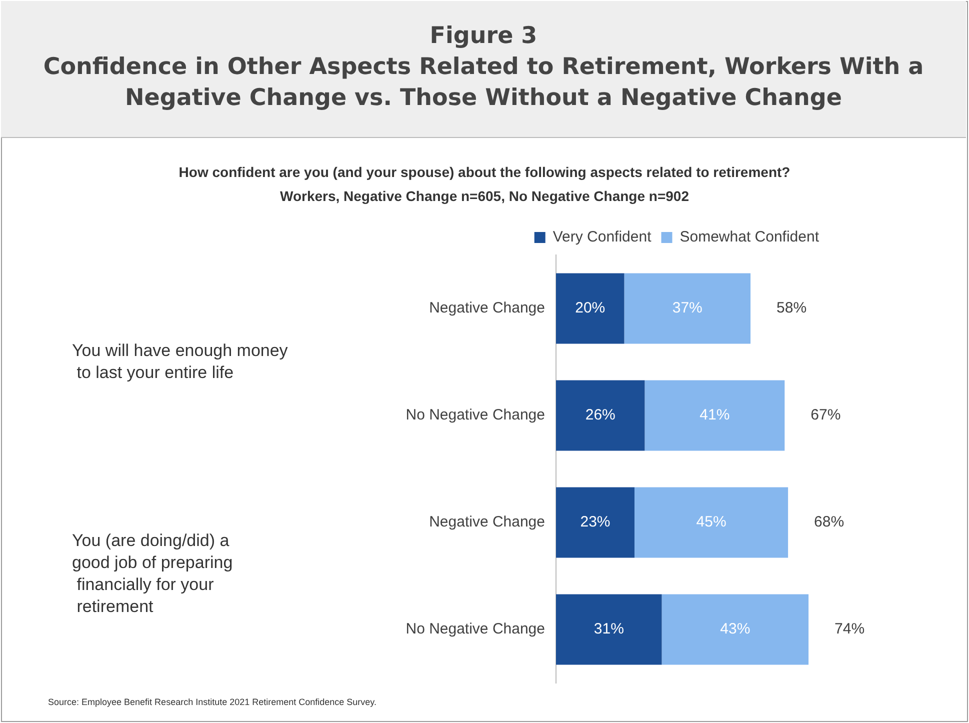  I want to click on total-label: 74%, so click(849, 629).